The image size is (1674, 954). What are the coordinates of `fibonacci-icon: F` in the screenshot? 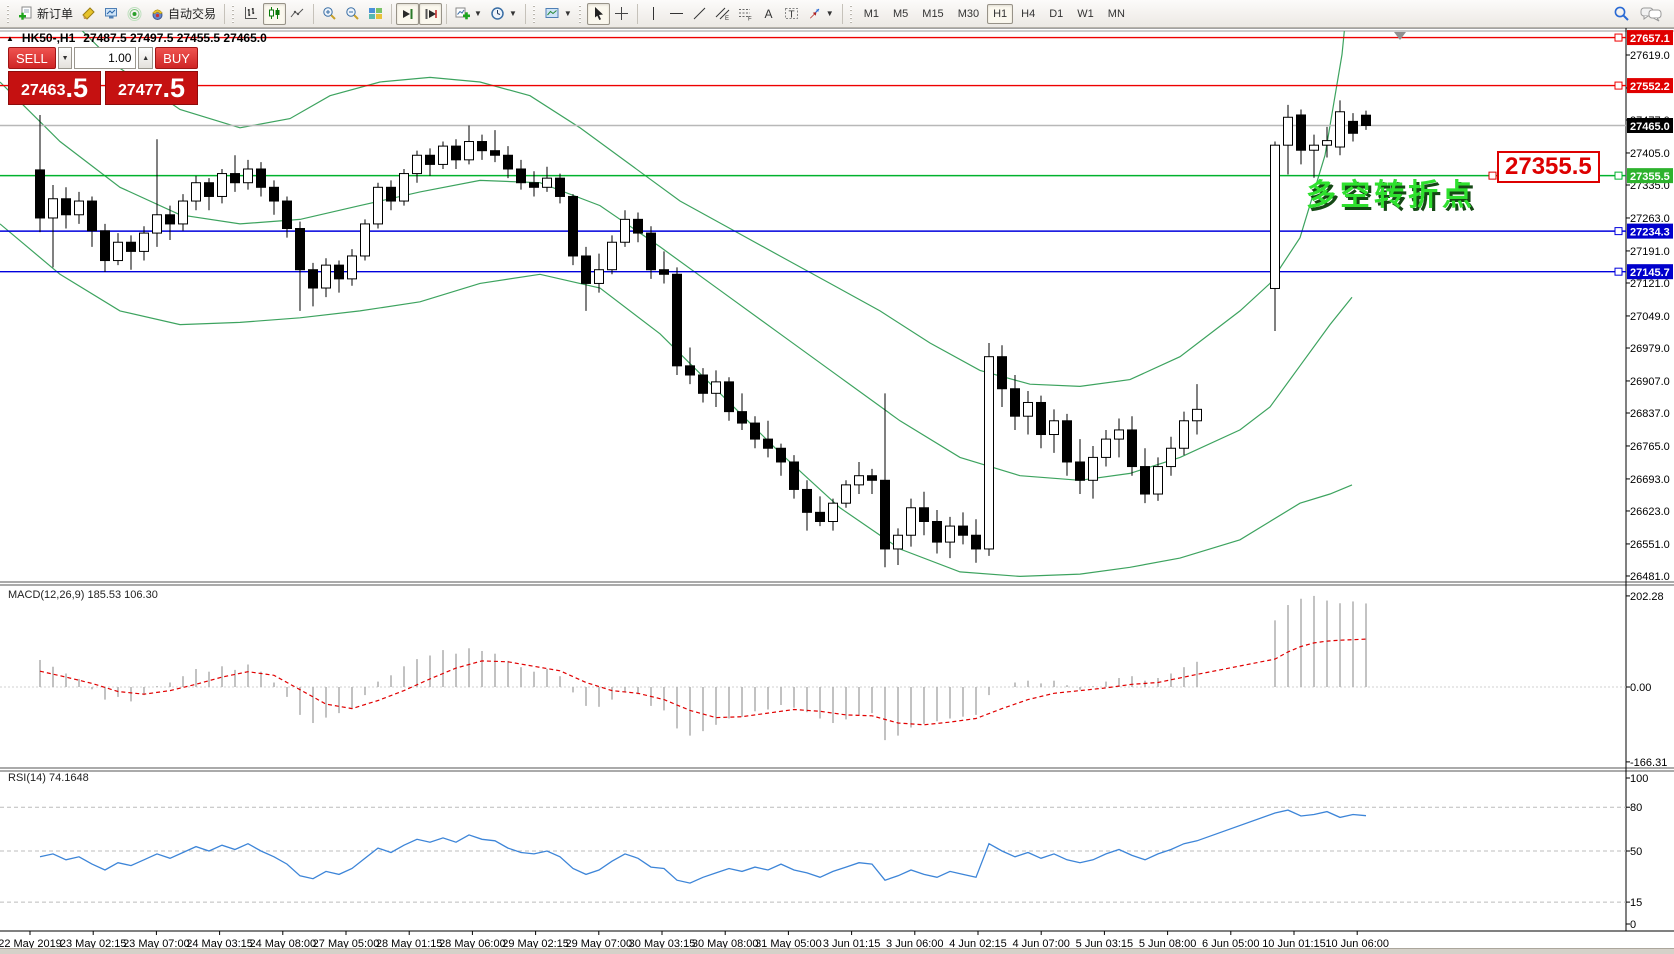 It's located at (745, 15).